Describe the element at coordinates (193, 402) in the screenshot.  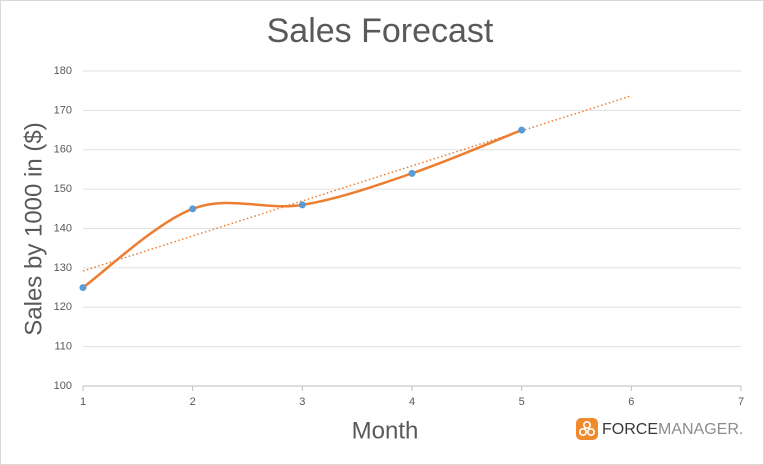
I see `x-tick-label: 2` at that location.